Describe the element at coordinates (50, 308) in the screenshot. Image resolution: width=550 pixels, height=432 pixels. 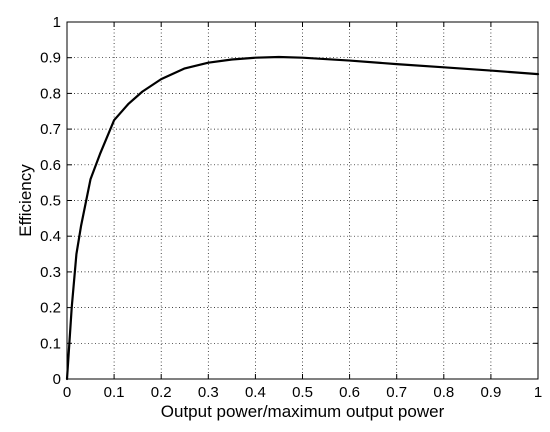
I see `y-tick-label: 0.2` at that location.